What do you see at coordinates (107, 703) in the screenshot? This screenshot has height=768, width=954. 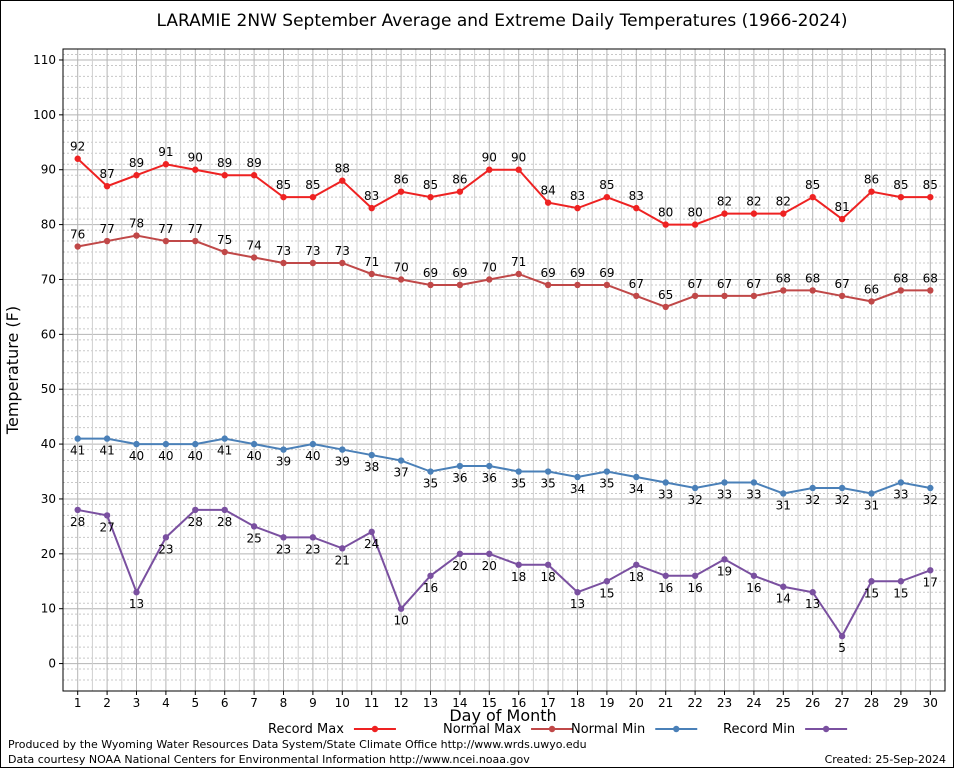 I see `x-tick-label: 2` at bounding box center [107, 703].